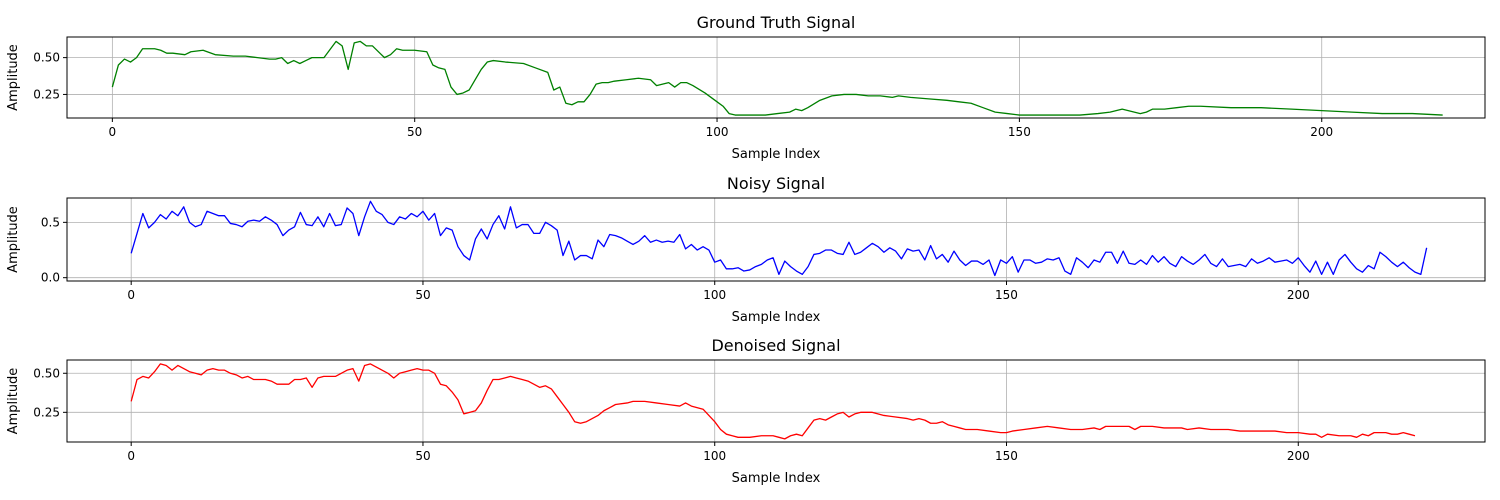 This screenshot has height=500, width=1500. I want to click on noisy-y-tick-label: 0.0, so click(50, 278).